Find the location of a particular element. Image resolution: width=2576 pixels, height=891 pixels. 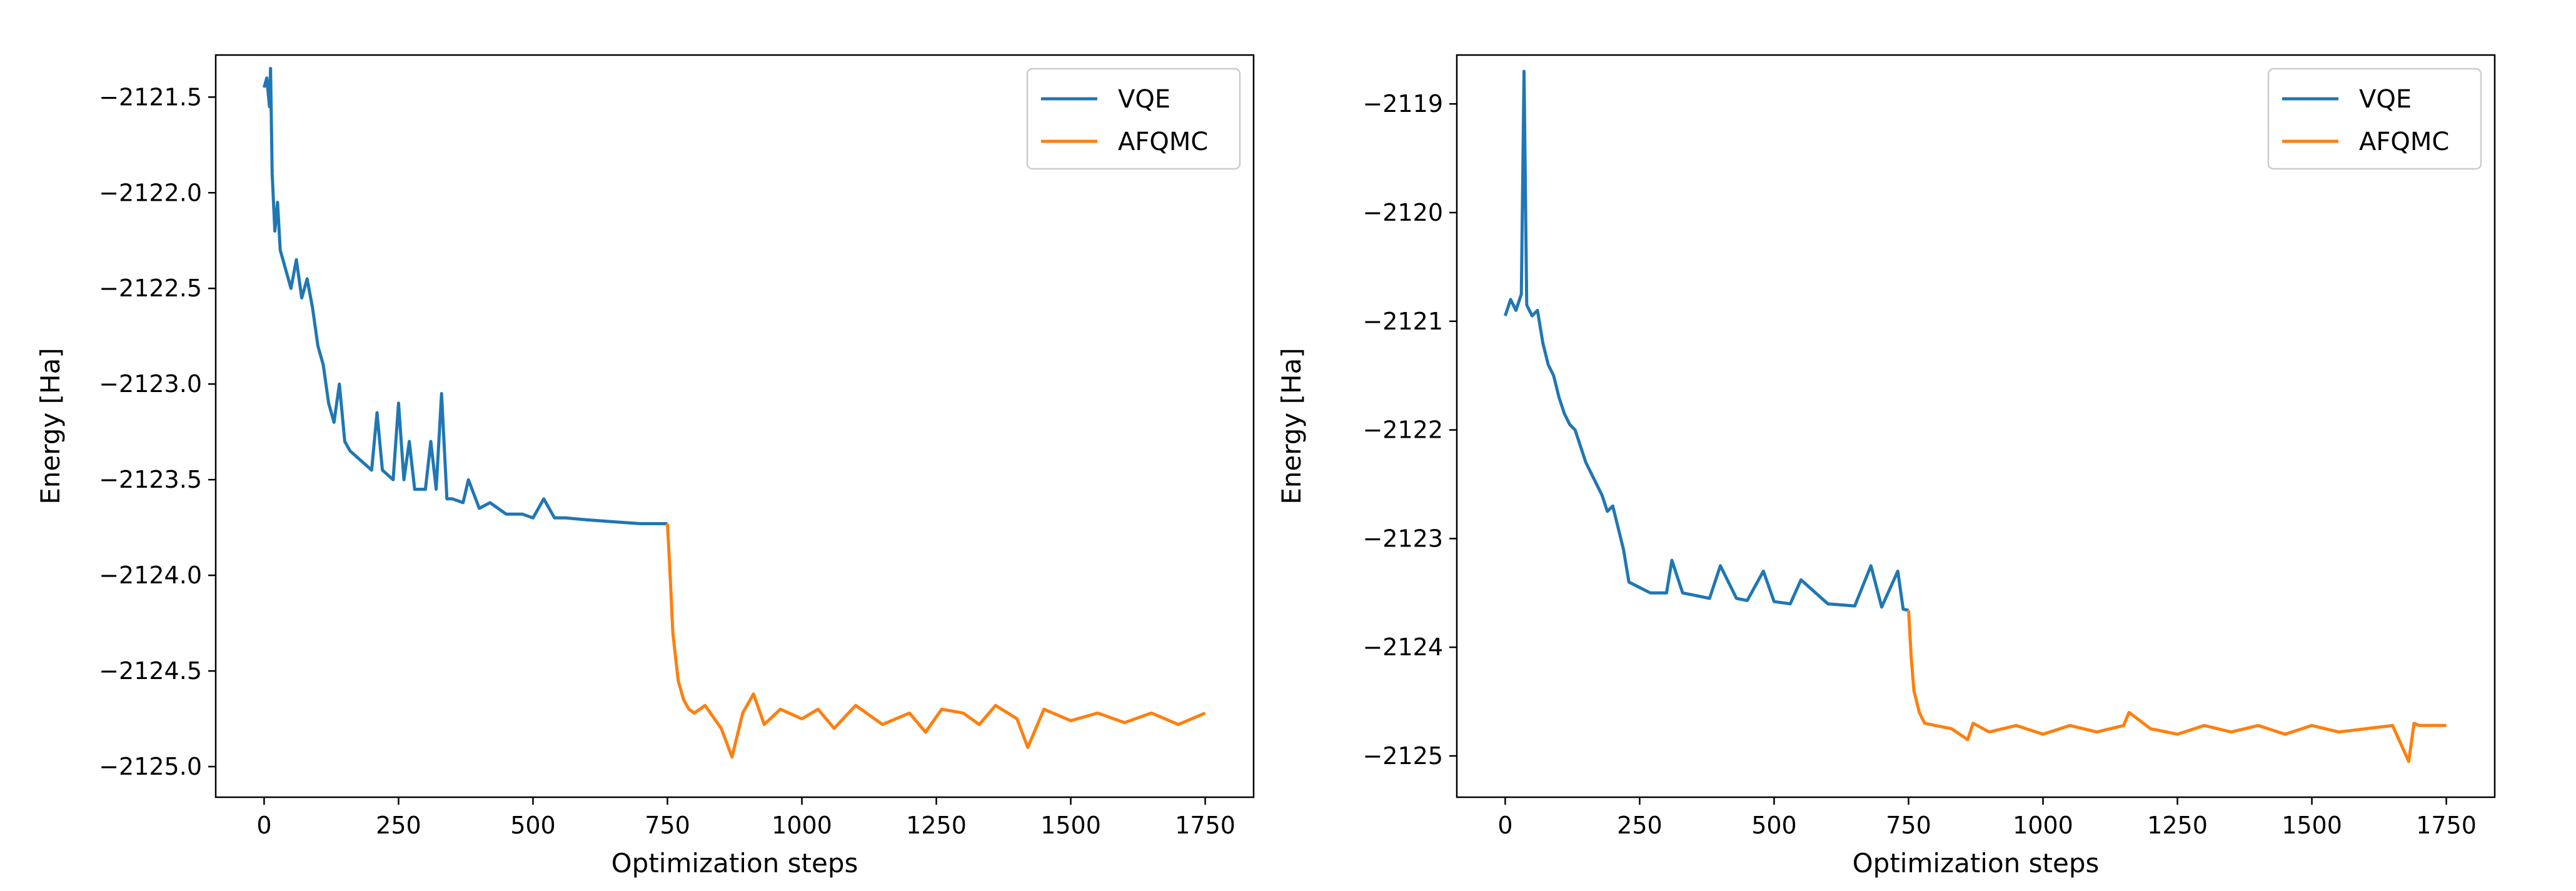

y-tick-label: −2120 is located at coordinates (1402, 212).